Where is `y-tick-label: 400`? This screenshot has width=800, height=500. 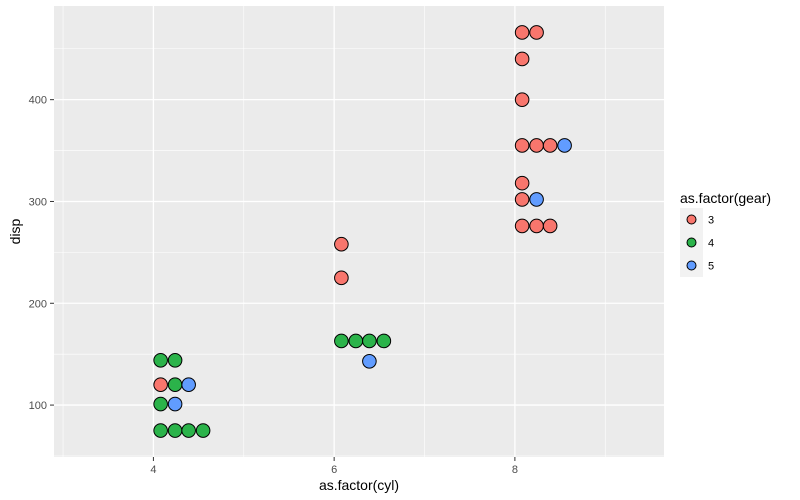
y-tick-label: 400 is located at coordinates (38, 101).